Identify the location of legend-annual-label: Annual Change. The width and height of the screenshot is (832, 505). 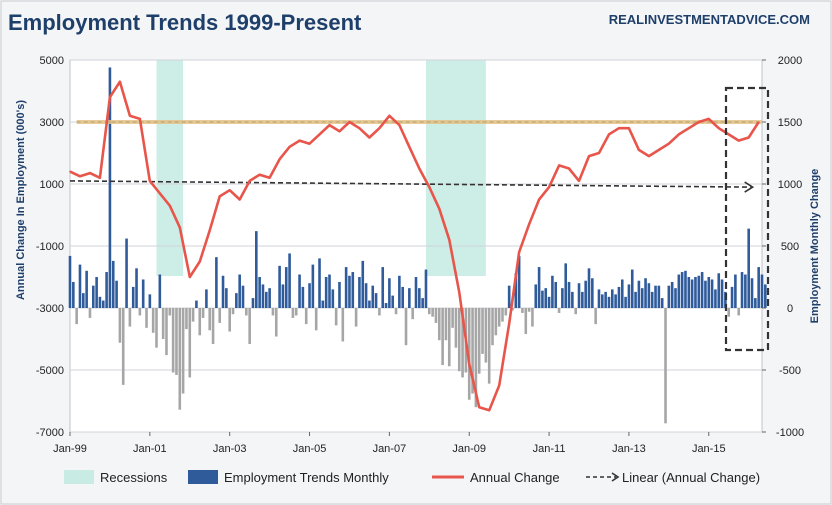
(515, 477).